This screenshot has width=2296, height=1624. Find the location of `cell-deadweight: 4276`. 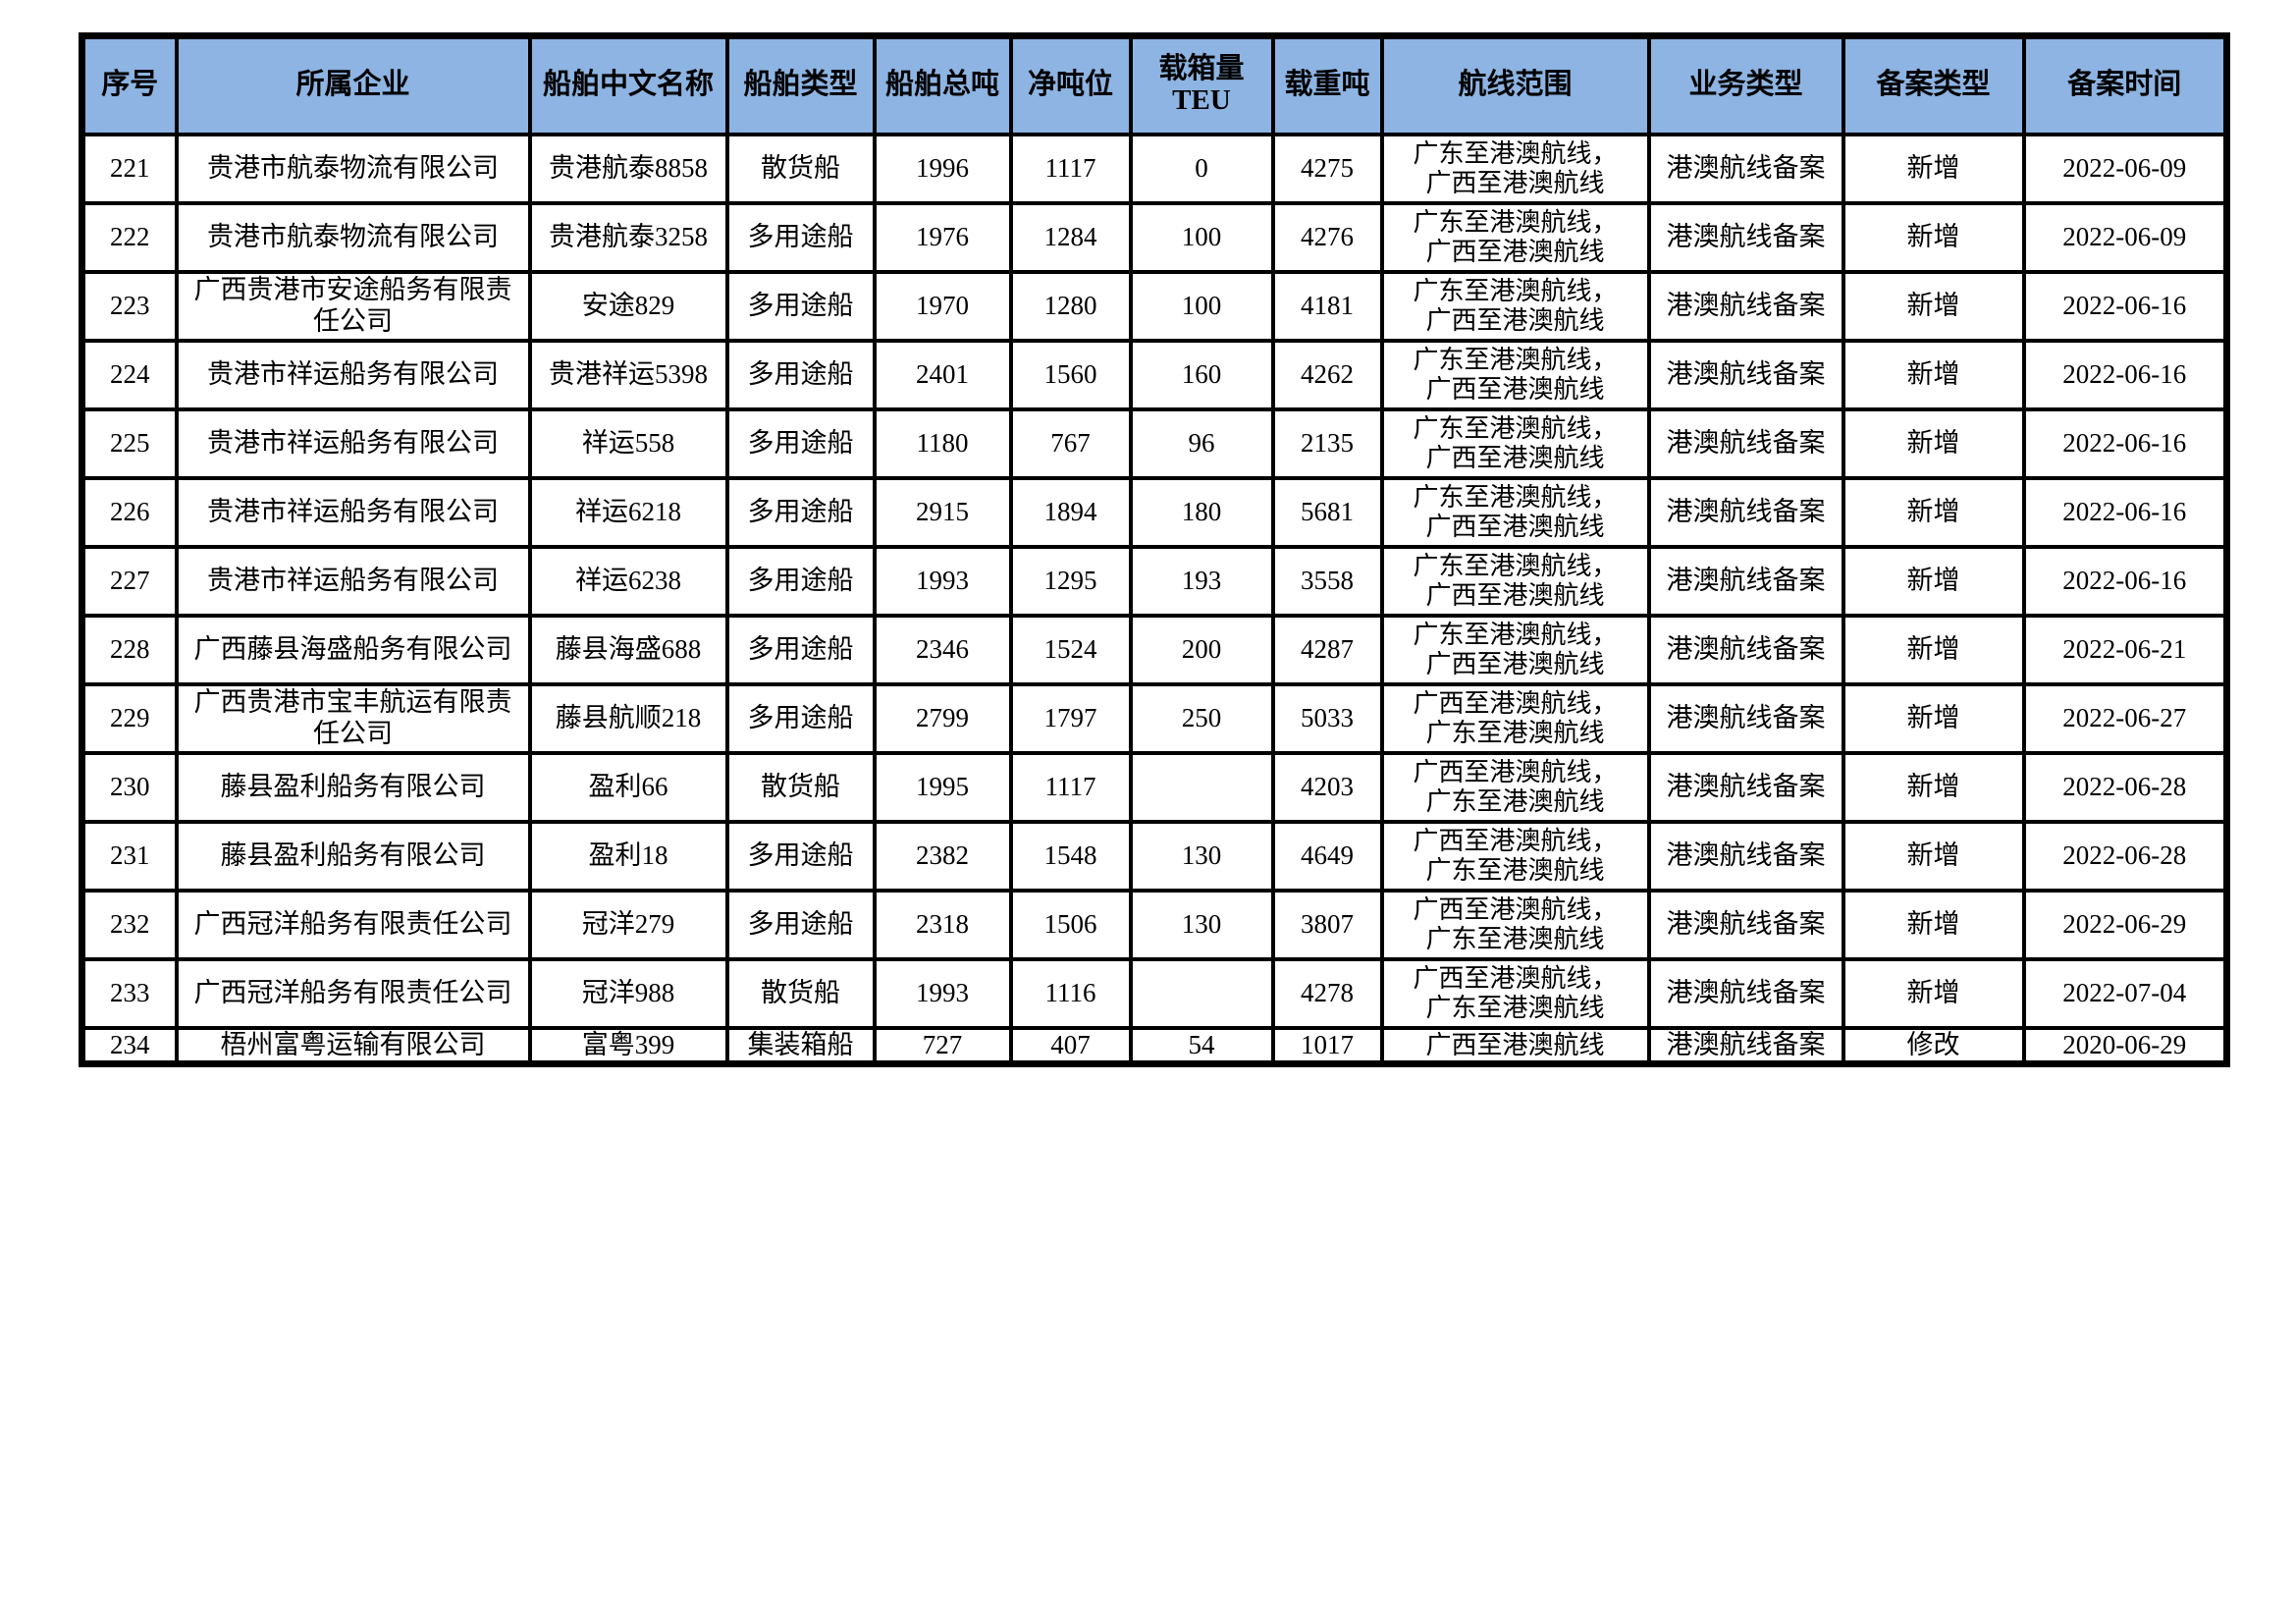

cell-deadweight: 4276 is located at coordinates (1327, 237).